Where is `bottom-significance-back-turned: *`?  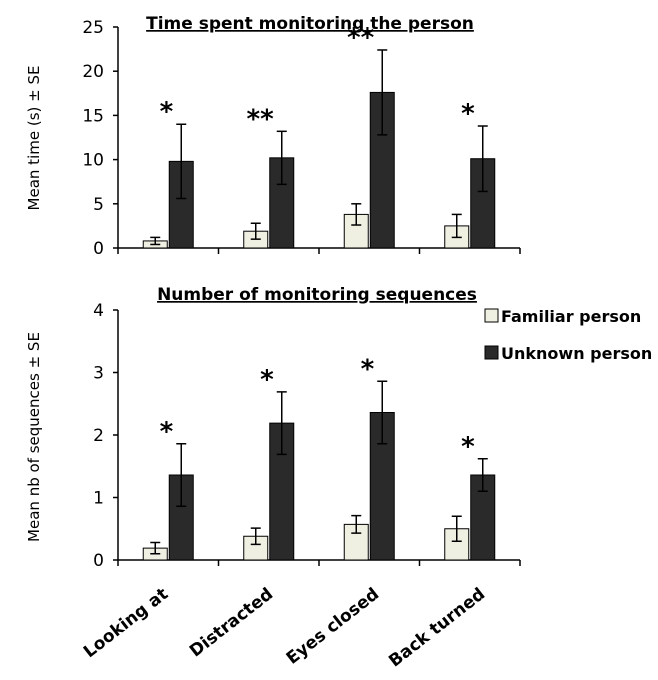 bottom-significance-back-turned: * is located at coordinates (468, 447).